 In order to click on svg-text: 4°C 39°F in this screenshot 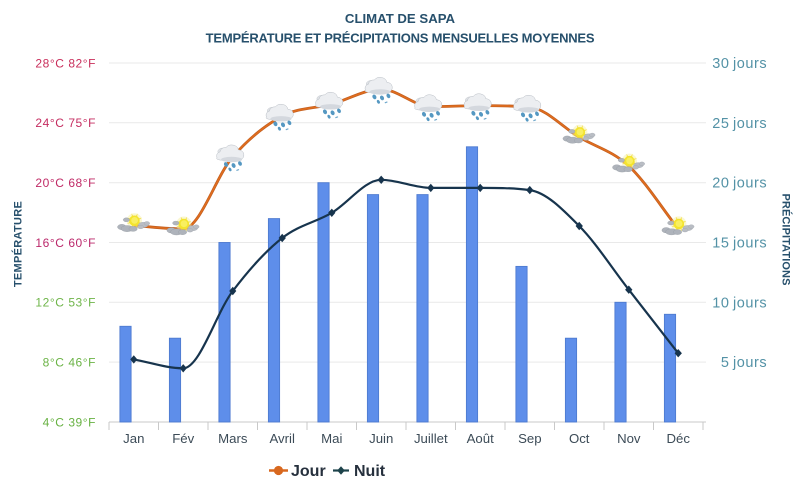, I will do `click(69, 422)`.